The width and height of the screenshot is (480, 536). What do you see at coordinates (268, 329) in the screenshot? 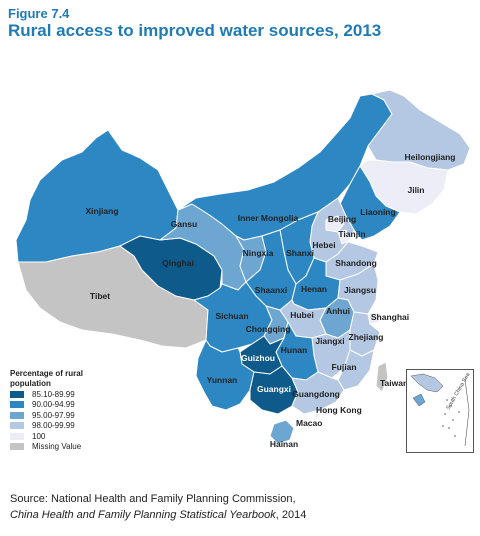
I see `label-chongqing: Chongqing` at bounding box center [268, 329].